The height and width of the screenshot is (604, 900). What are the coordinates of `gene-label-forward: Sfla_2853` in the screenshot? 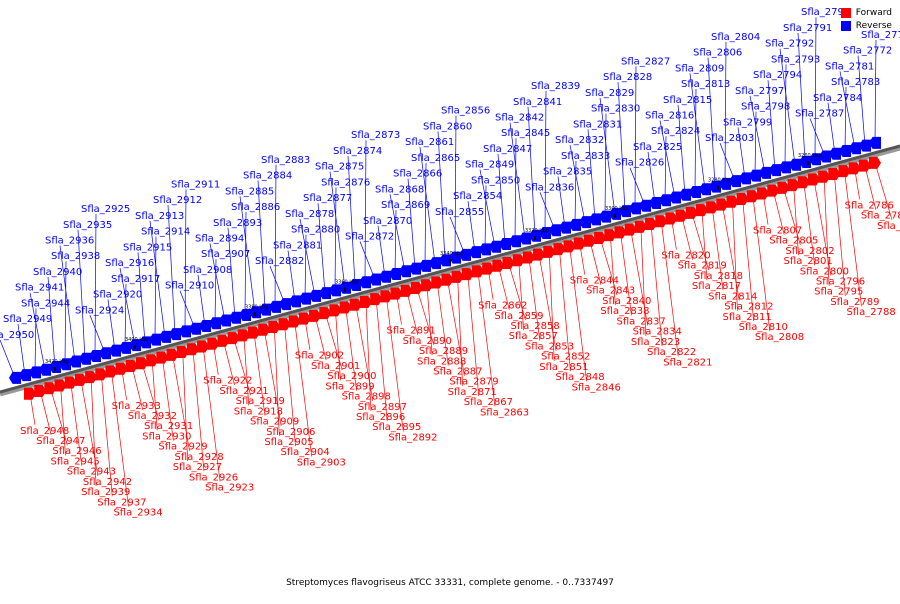 It's located at (549, 346).